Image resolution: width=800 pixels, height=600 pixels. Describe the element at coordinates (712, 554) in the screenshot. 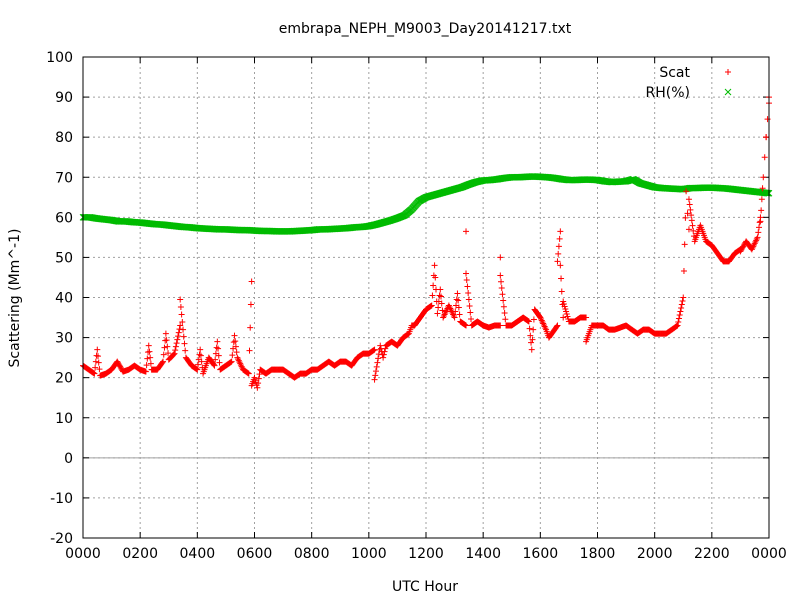

I see `x-tick-label: 2200` at that location.